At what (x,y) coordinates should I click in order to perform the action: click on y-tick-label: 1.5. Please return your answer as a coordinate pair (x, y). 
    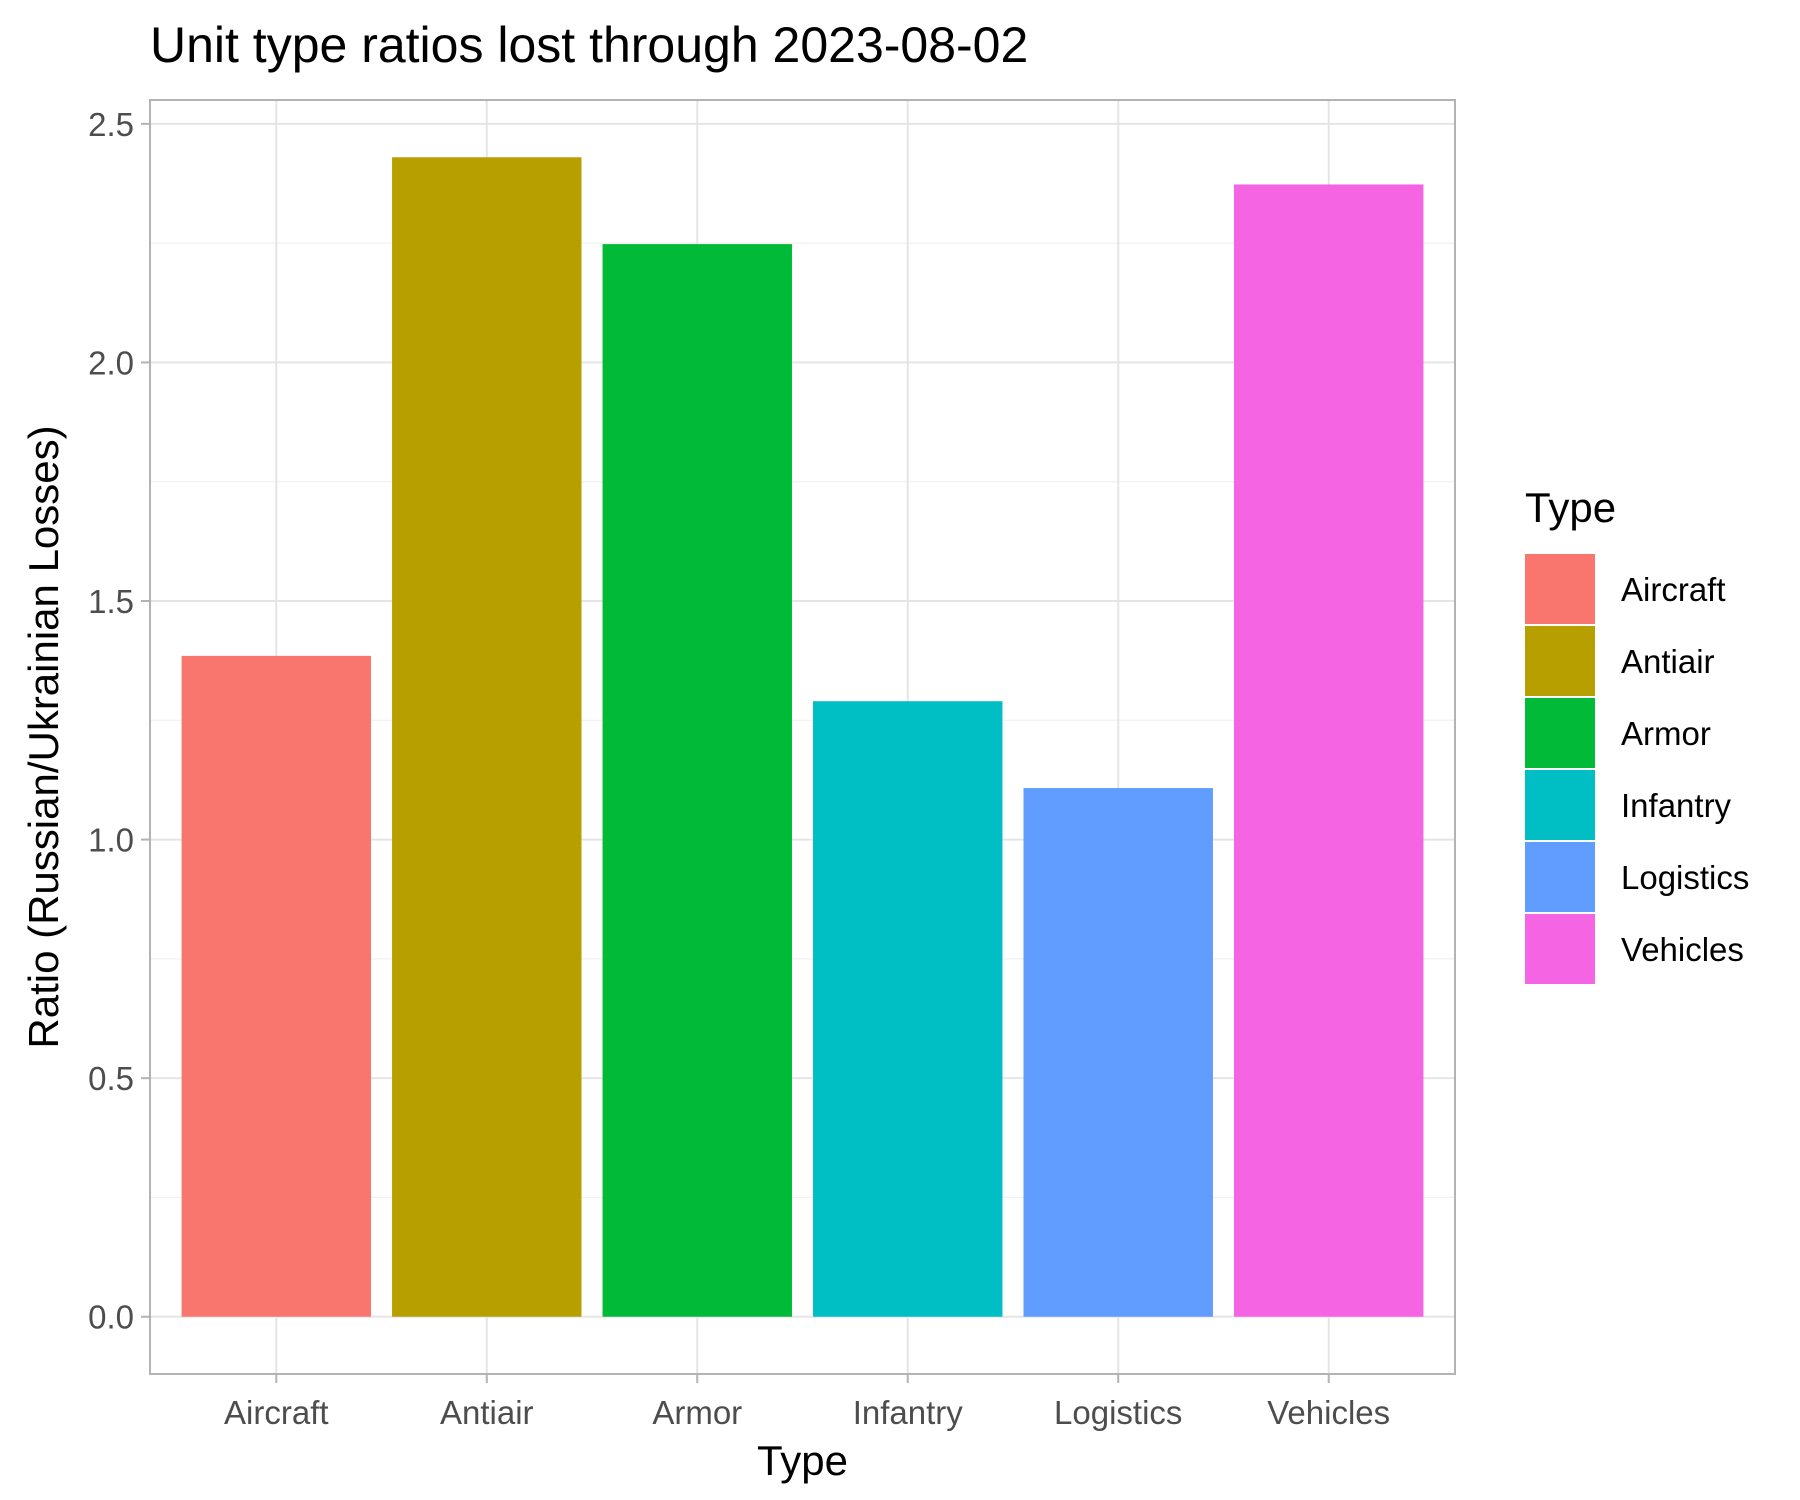
    Looking at the image, I should click on (111, 601).